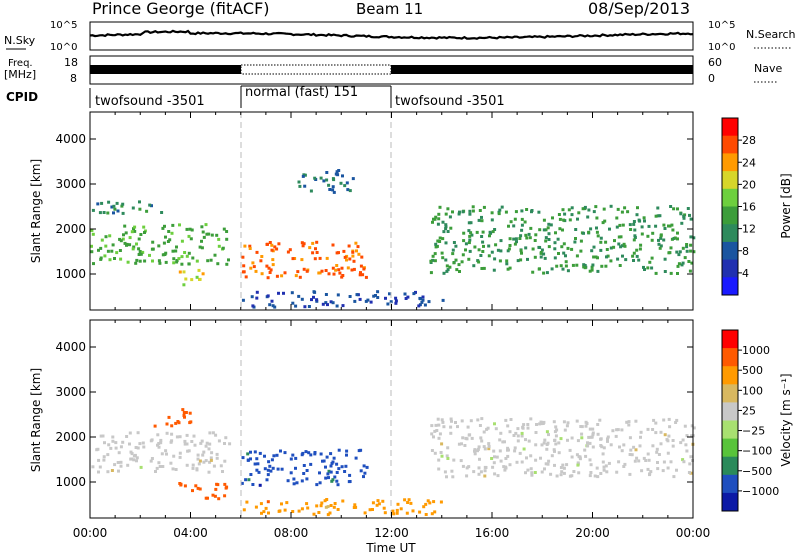  I want to click on colorbar-tick-label: −1000, so click(760, 491).